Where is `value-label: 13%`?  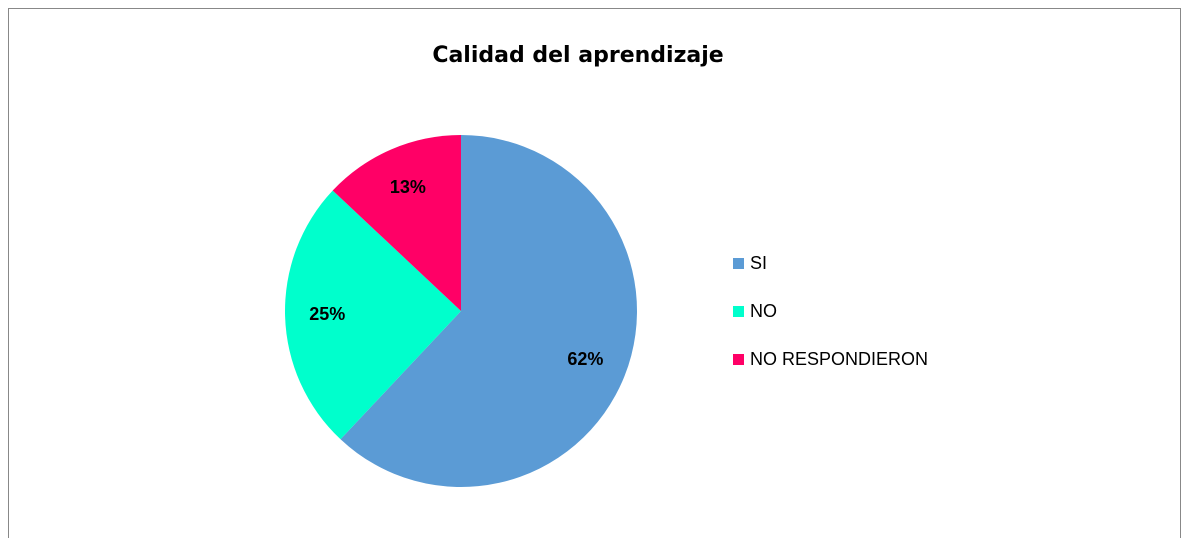 value-label: 13% is located at coordinates (408, 187).